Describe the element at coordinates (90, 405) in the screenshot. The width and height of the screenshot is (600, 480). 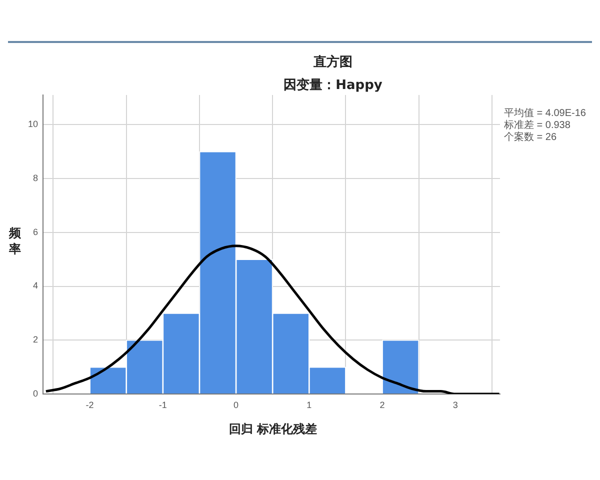
I see `x-tick-label: -2` at that location.